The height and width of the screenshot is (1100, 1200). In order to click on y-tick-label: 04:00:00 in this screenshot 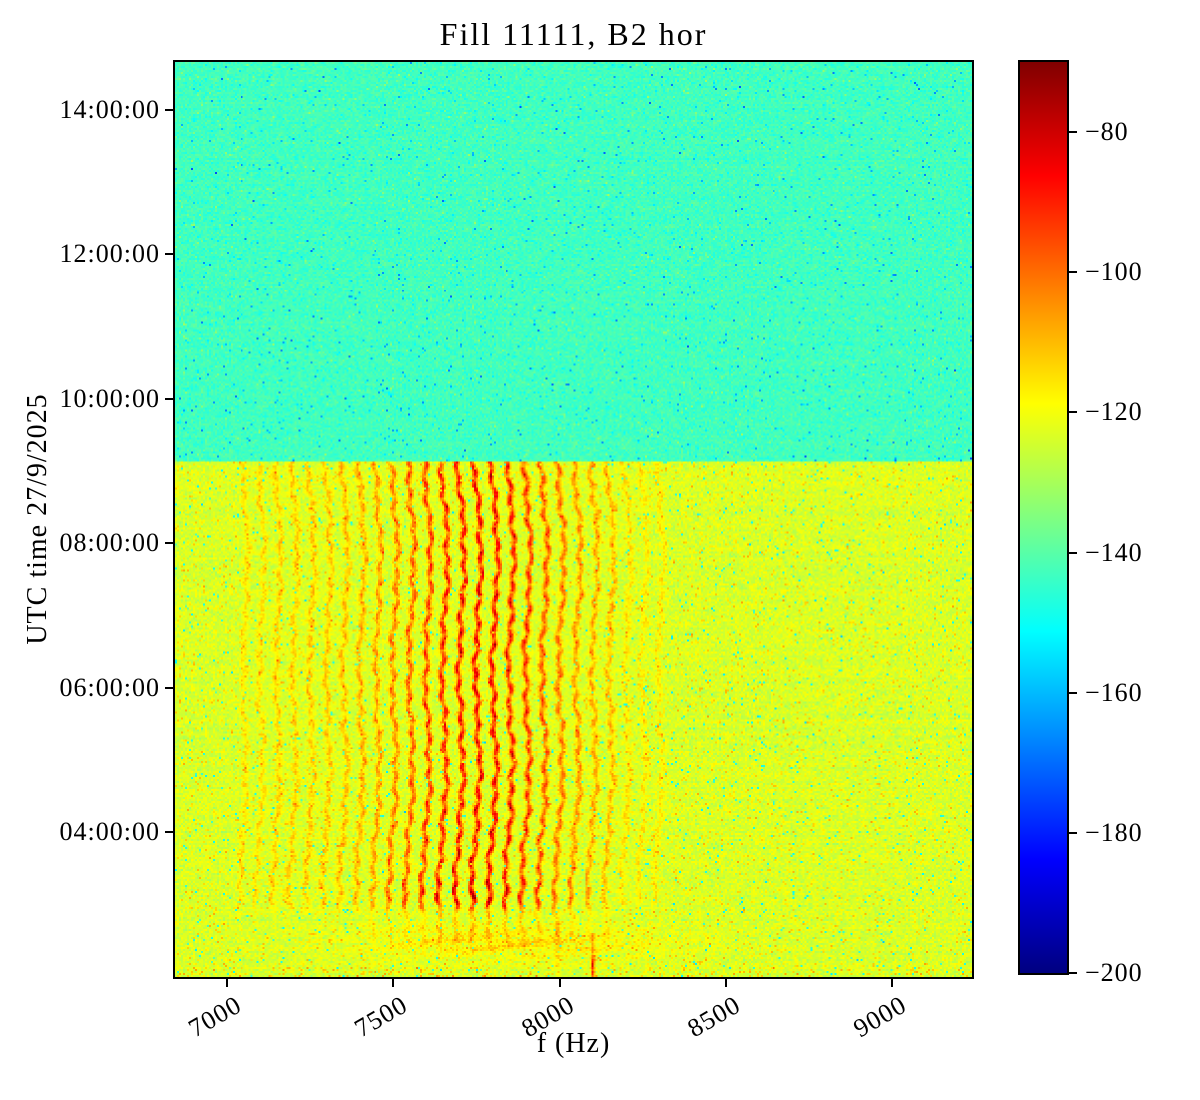, I will do `click(109, 832)`.